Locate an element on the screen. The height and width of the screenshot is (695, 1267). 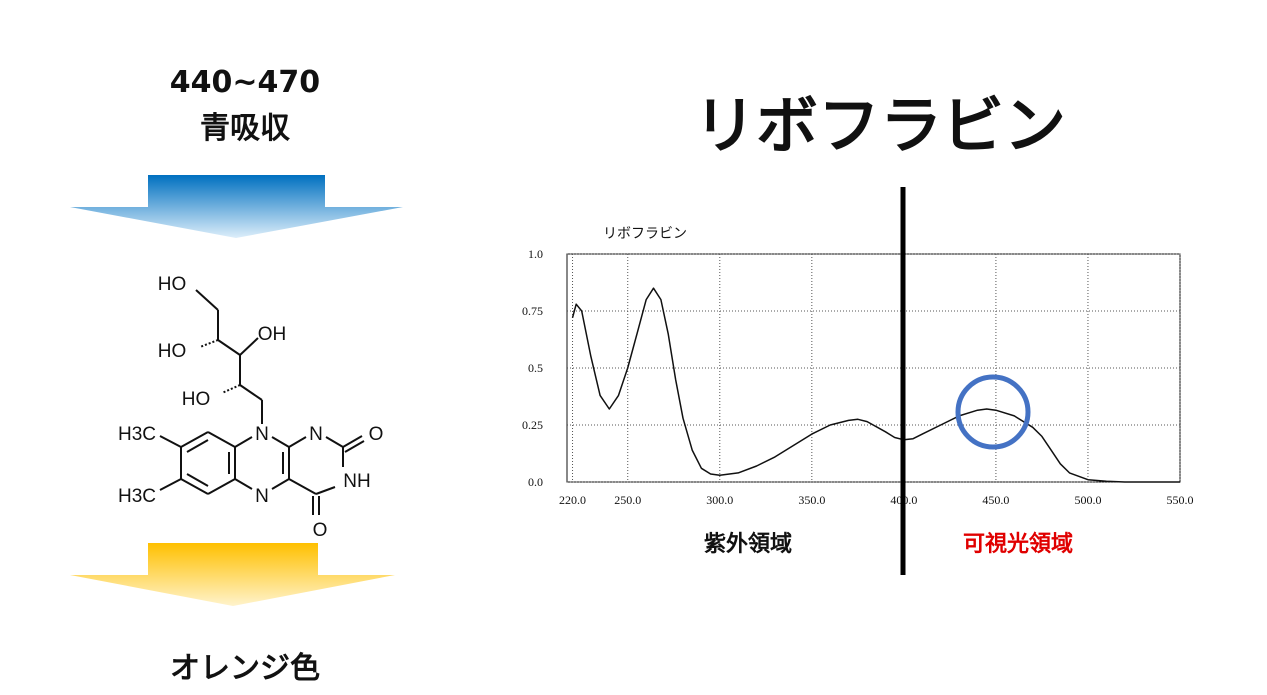
y-tick-label: 0.75 is located at coordinates (532, 311).